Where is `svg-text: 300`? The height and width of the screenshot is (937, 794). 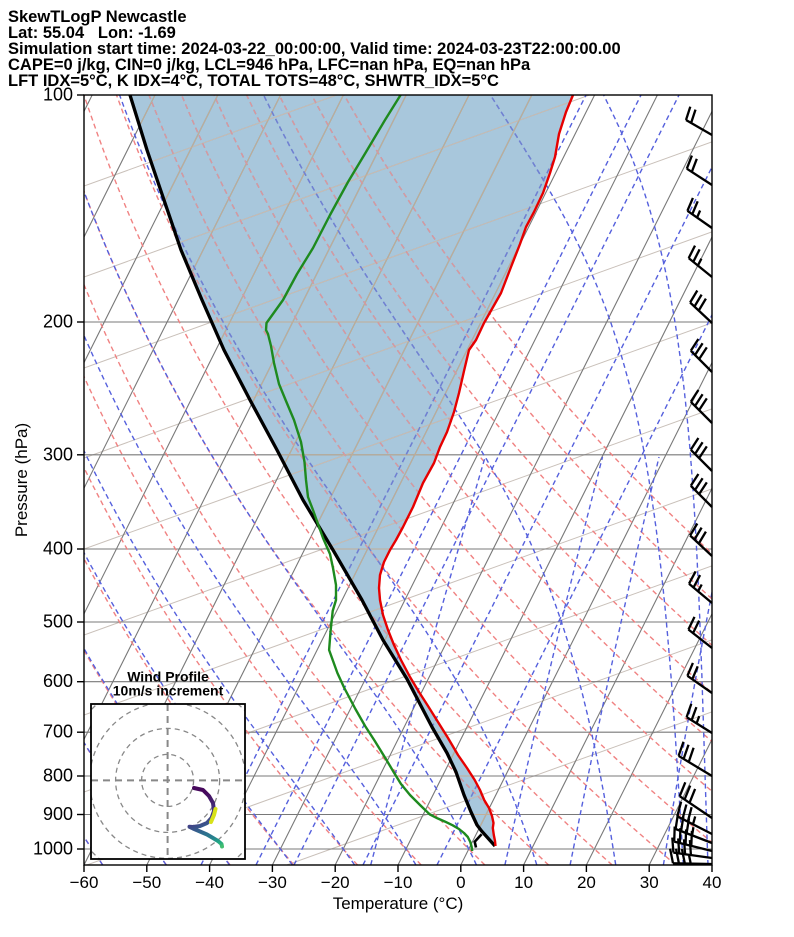
svg-text: 300 is located at coordinates (58, 454).